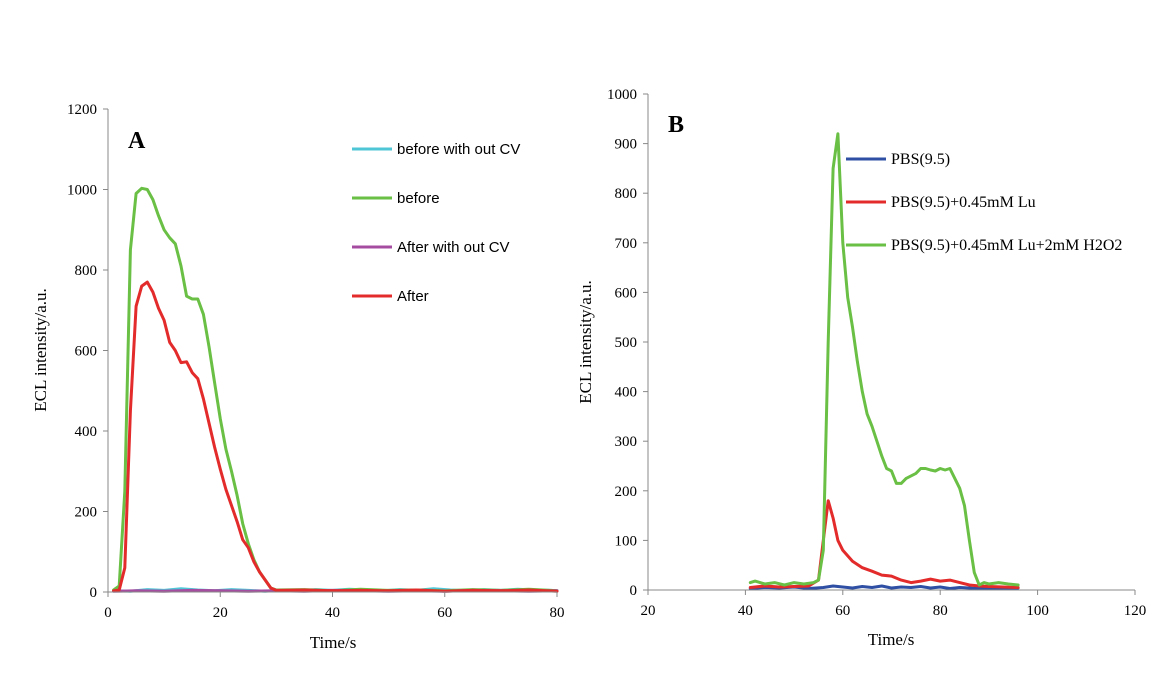 The height and width of the screenshot is (674, 1162). Describe the element at coordinates (648, 611) in the screenshot. I see `chart-b-x-tick-label: 20` at that location.